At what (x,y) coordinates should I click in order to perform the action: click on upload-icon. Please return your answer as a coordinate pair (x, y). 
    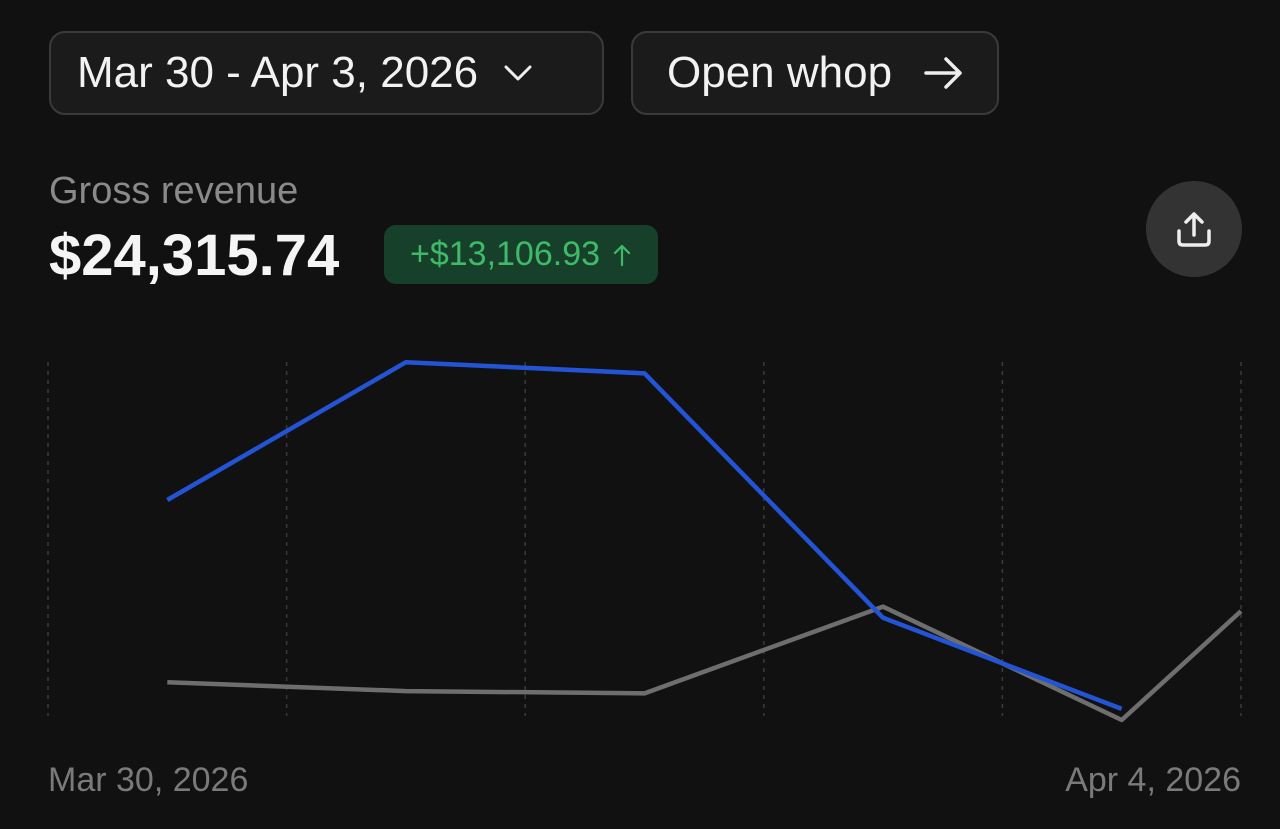
    Looking at the image, I should click on (1194, 229).